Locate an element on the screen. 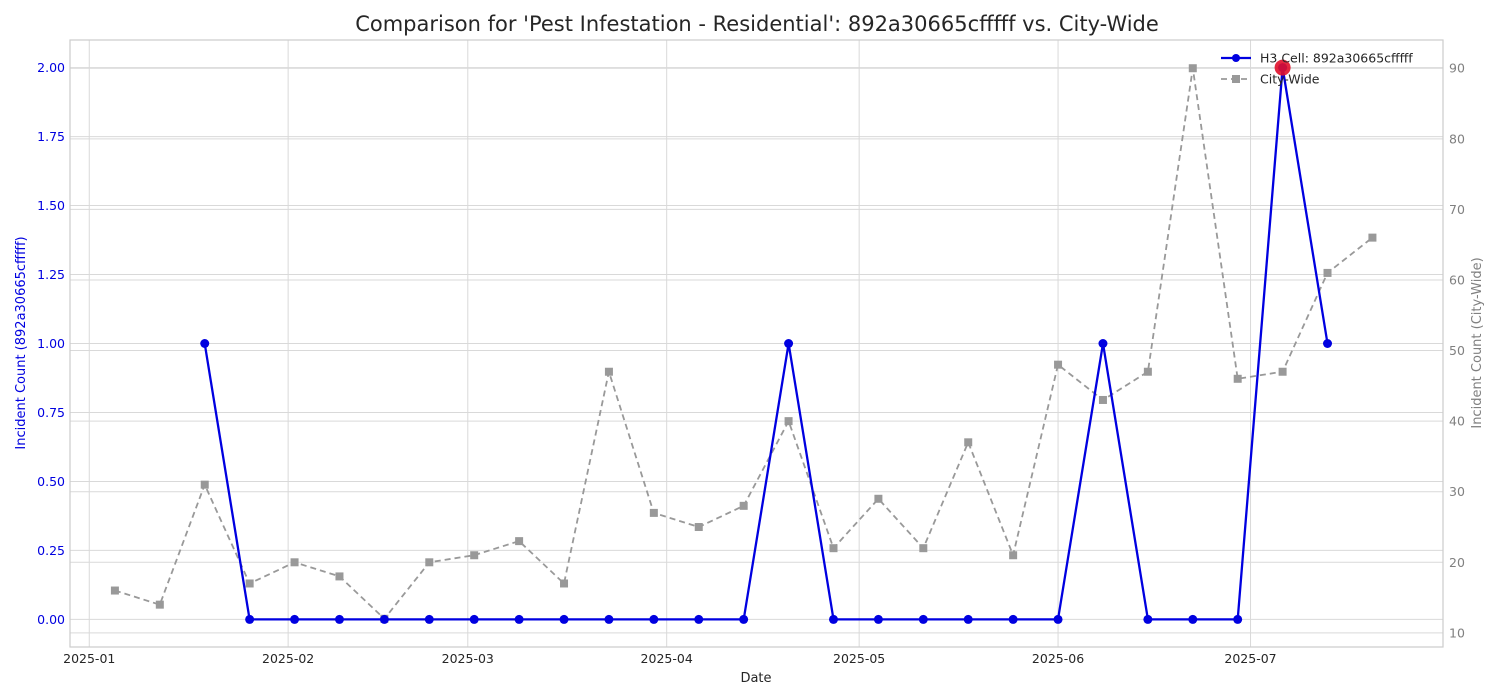 This screenshot has width=1500, height=700. y-left-tick-label: 0.00 is located at coordinates (51, 619).